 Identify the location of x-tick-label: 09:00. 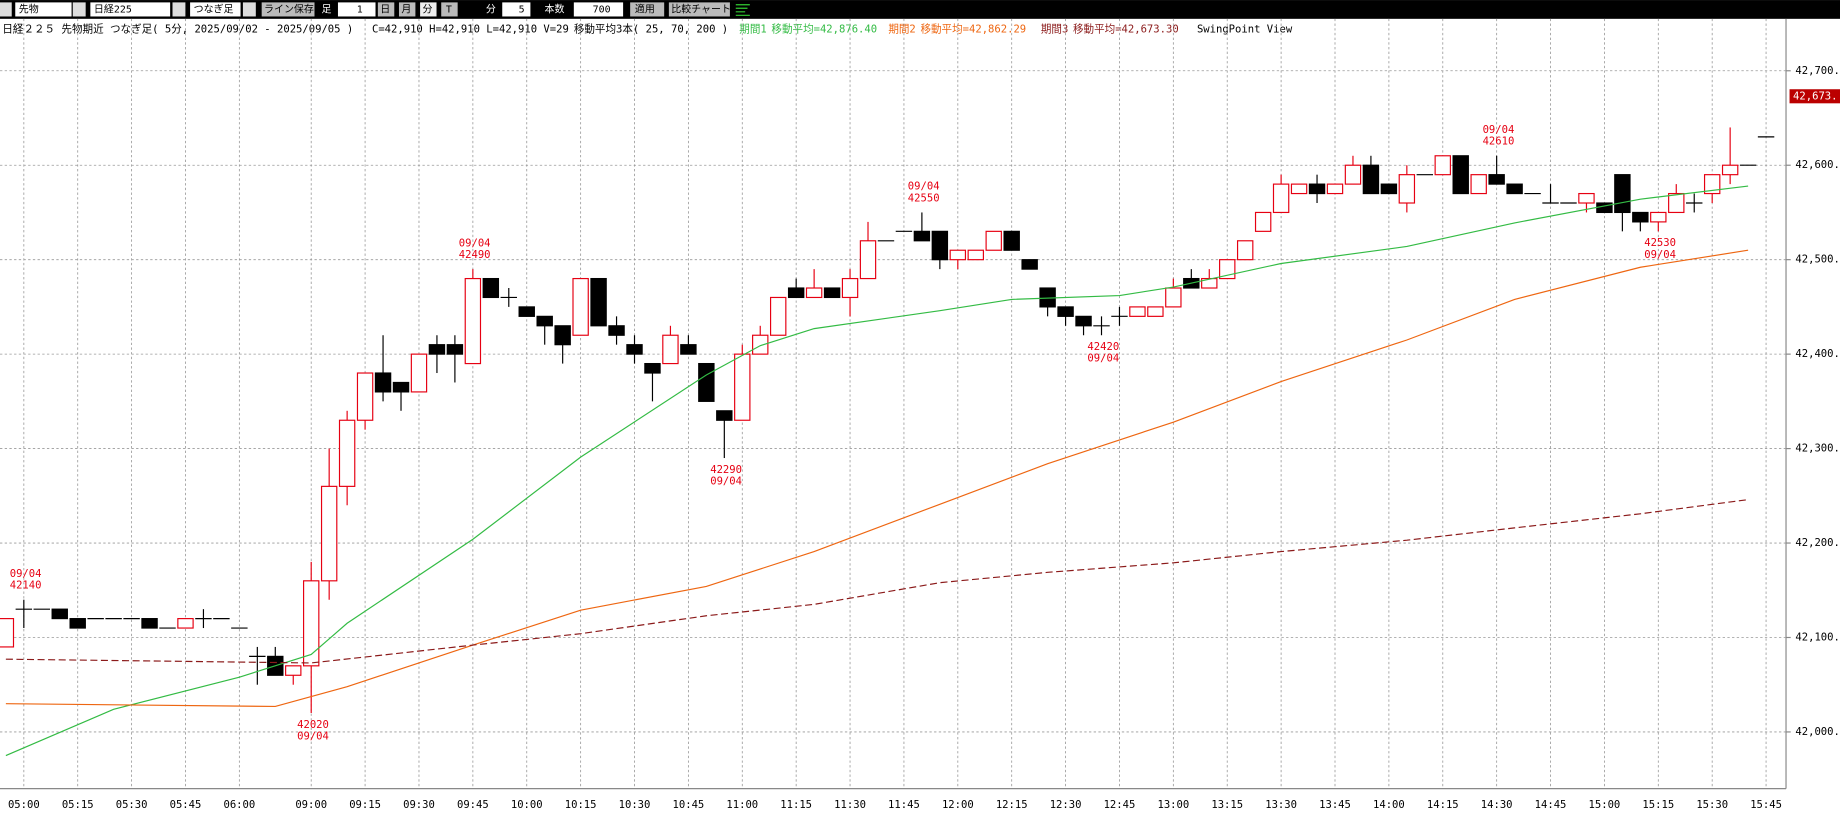
(311, 805).